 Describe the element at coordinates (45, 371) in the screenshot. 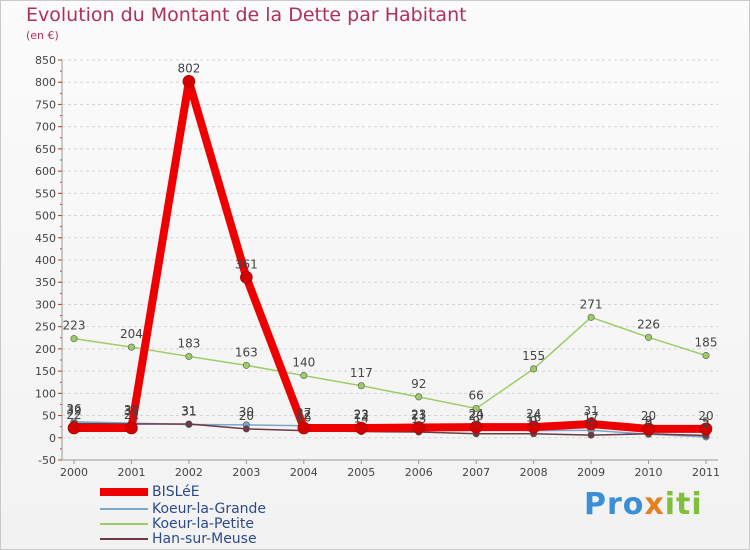

I see `y-tick-label: 150` at that location.